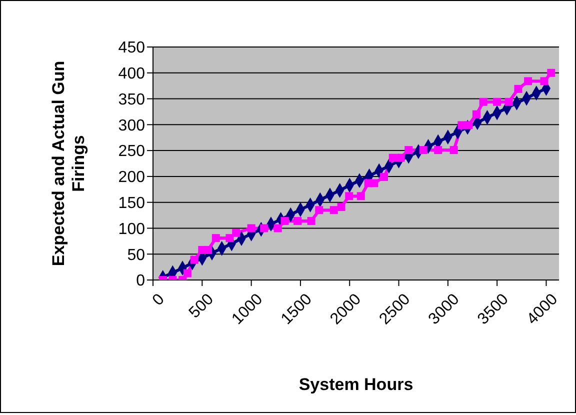 The width and height of the screenshot is (576, 415). Describe the element at coordinates (68, 163) in the screenshot. I see `y-axis-title: Expected and Actual Gun Firings` at that location.